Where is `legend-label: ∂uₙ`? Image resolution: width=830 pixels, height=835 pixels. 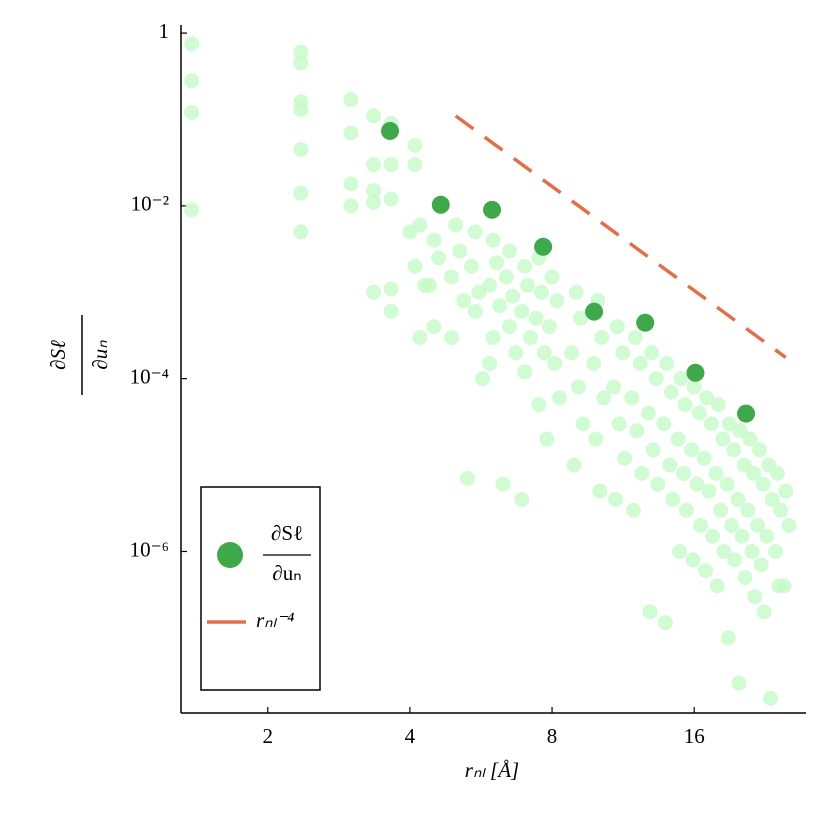
legend-label: ∂uₙ is located at coordinates (286, 573).